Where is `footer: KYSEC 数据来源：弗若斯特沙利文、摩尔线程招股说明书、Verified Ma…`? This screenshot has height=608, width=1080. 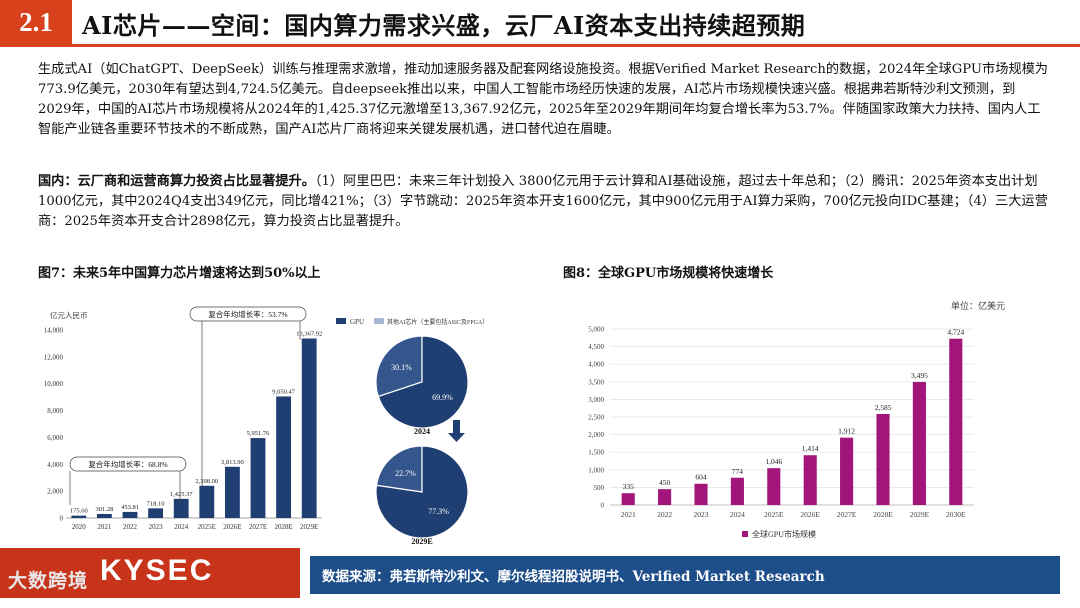 footer: KYSEC 数据来源：弗若斯特沙利文、摩尔线程招股说明书、Verified Ma… is located at coordinates (540, 578).